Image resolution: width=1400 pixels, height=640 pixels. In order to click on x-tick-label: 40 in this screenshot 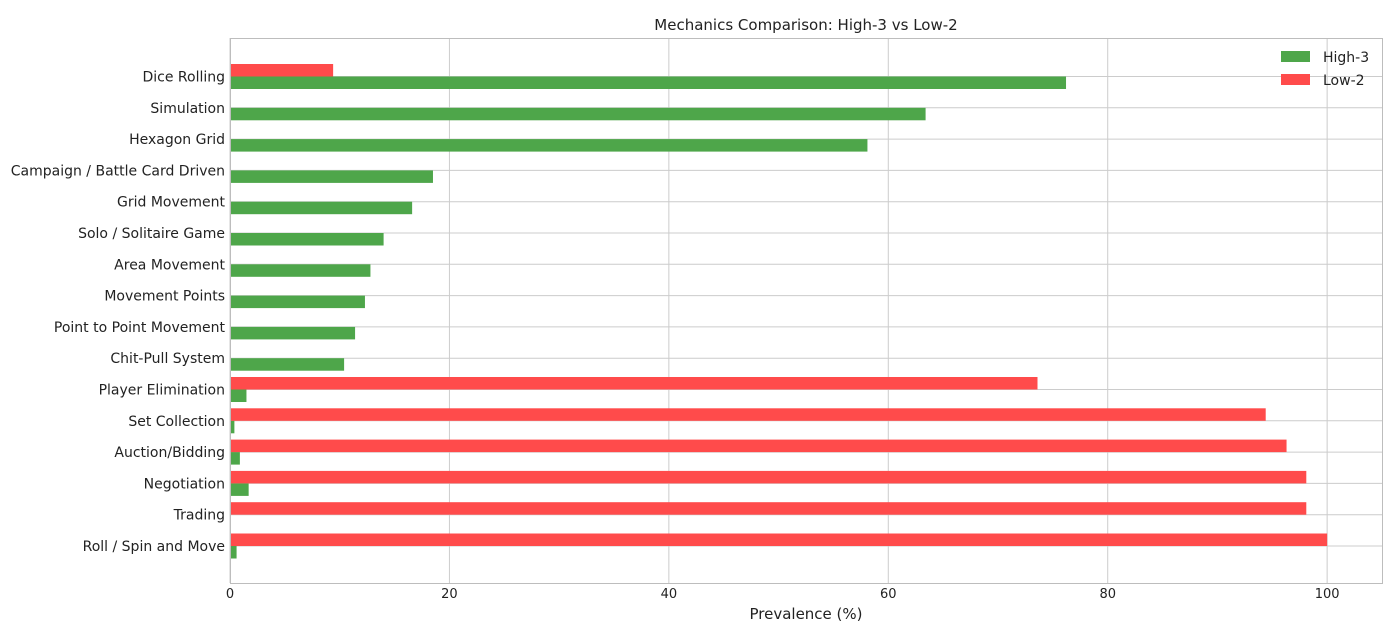, I will do `click(669, 594)`.